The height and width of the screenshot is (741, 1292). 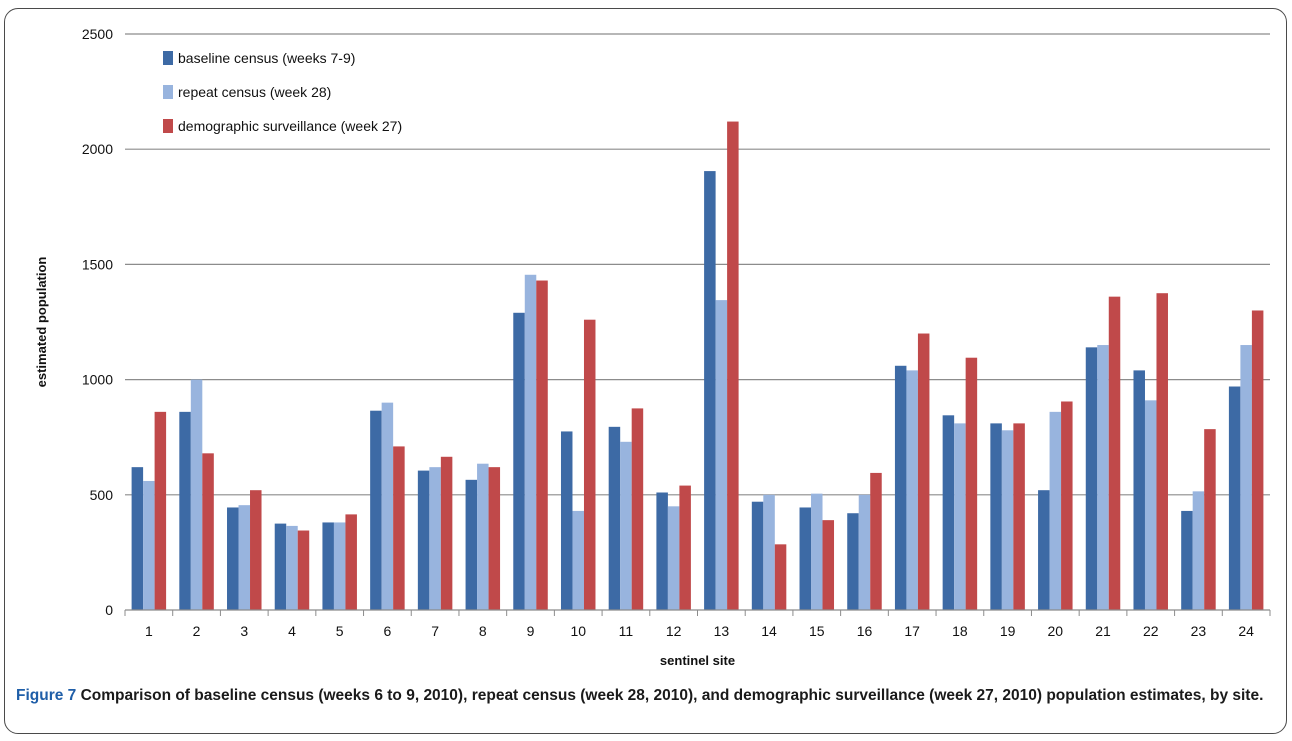 I want to click on y-tick-label: 2000, so click(x=97, y=149).